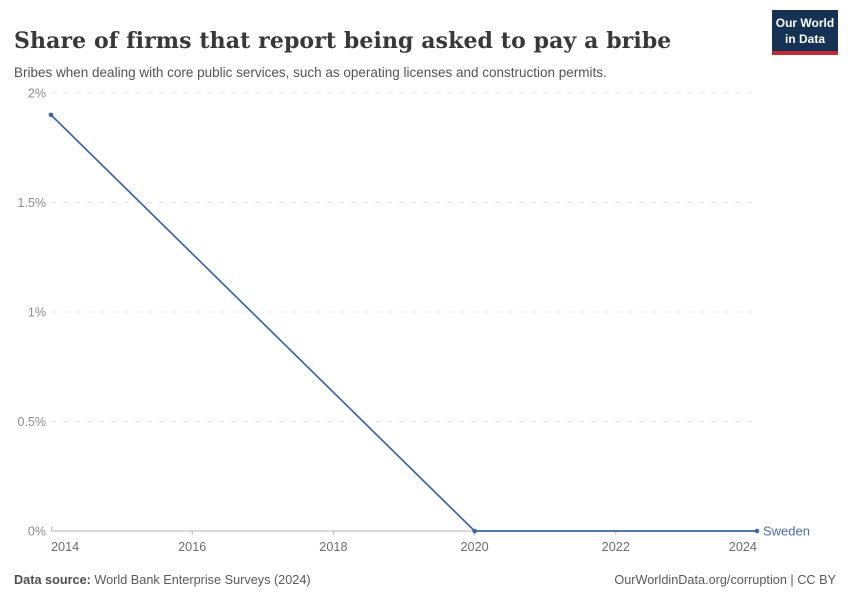 Image resolution: width=850 pixels, height=600 pixels. I want to click on x-axis-tick-label: 2016, so click(192, 547).